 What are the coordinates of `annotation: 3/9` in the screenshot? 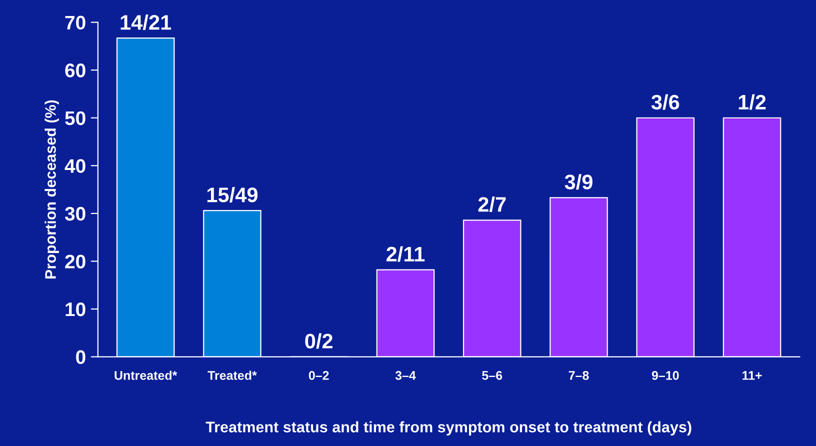 It's located at (578, 182).